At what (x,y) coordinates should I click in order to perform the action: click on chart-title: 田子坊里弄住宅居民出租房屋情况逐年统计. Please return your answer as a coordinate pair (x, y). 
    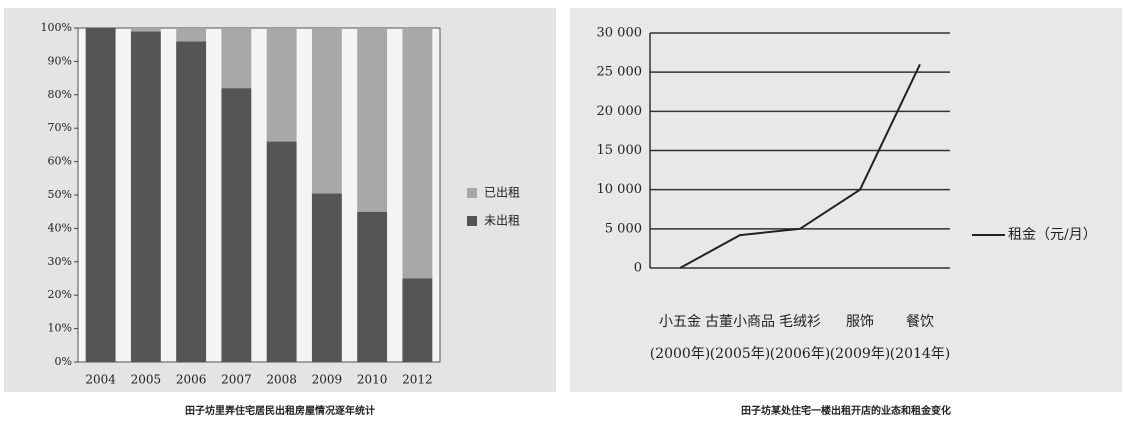
    Looking at the image, I should click on (280, 410).